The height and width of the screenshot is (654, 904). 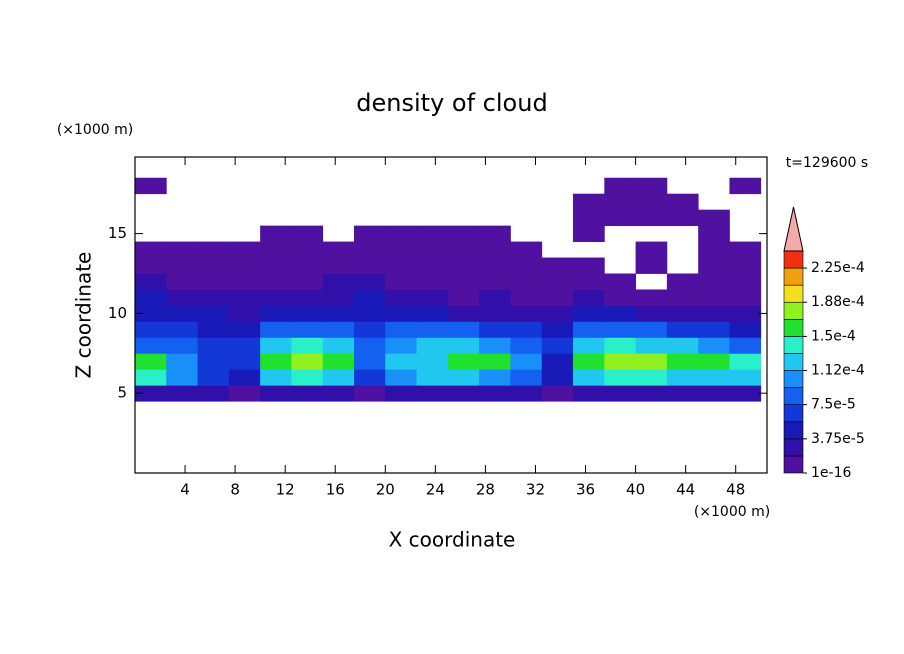 What do you see at coordinates (122, 393) in the screenshot?
I see `y-tick-label: 5` at bounding box center [122, 393].